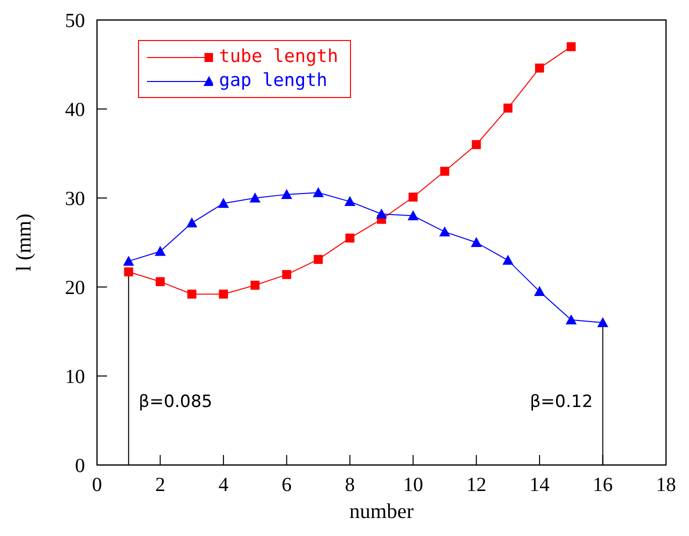 This screenshot has width=689, height=536. What do you see at coordinates (278, 57) in the screenshot?
I see `legend-label: tube length` at bounding box center [278, 57].